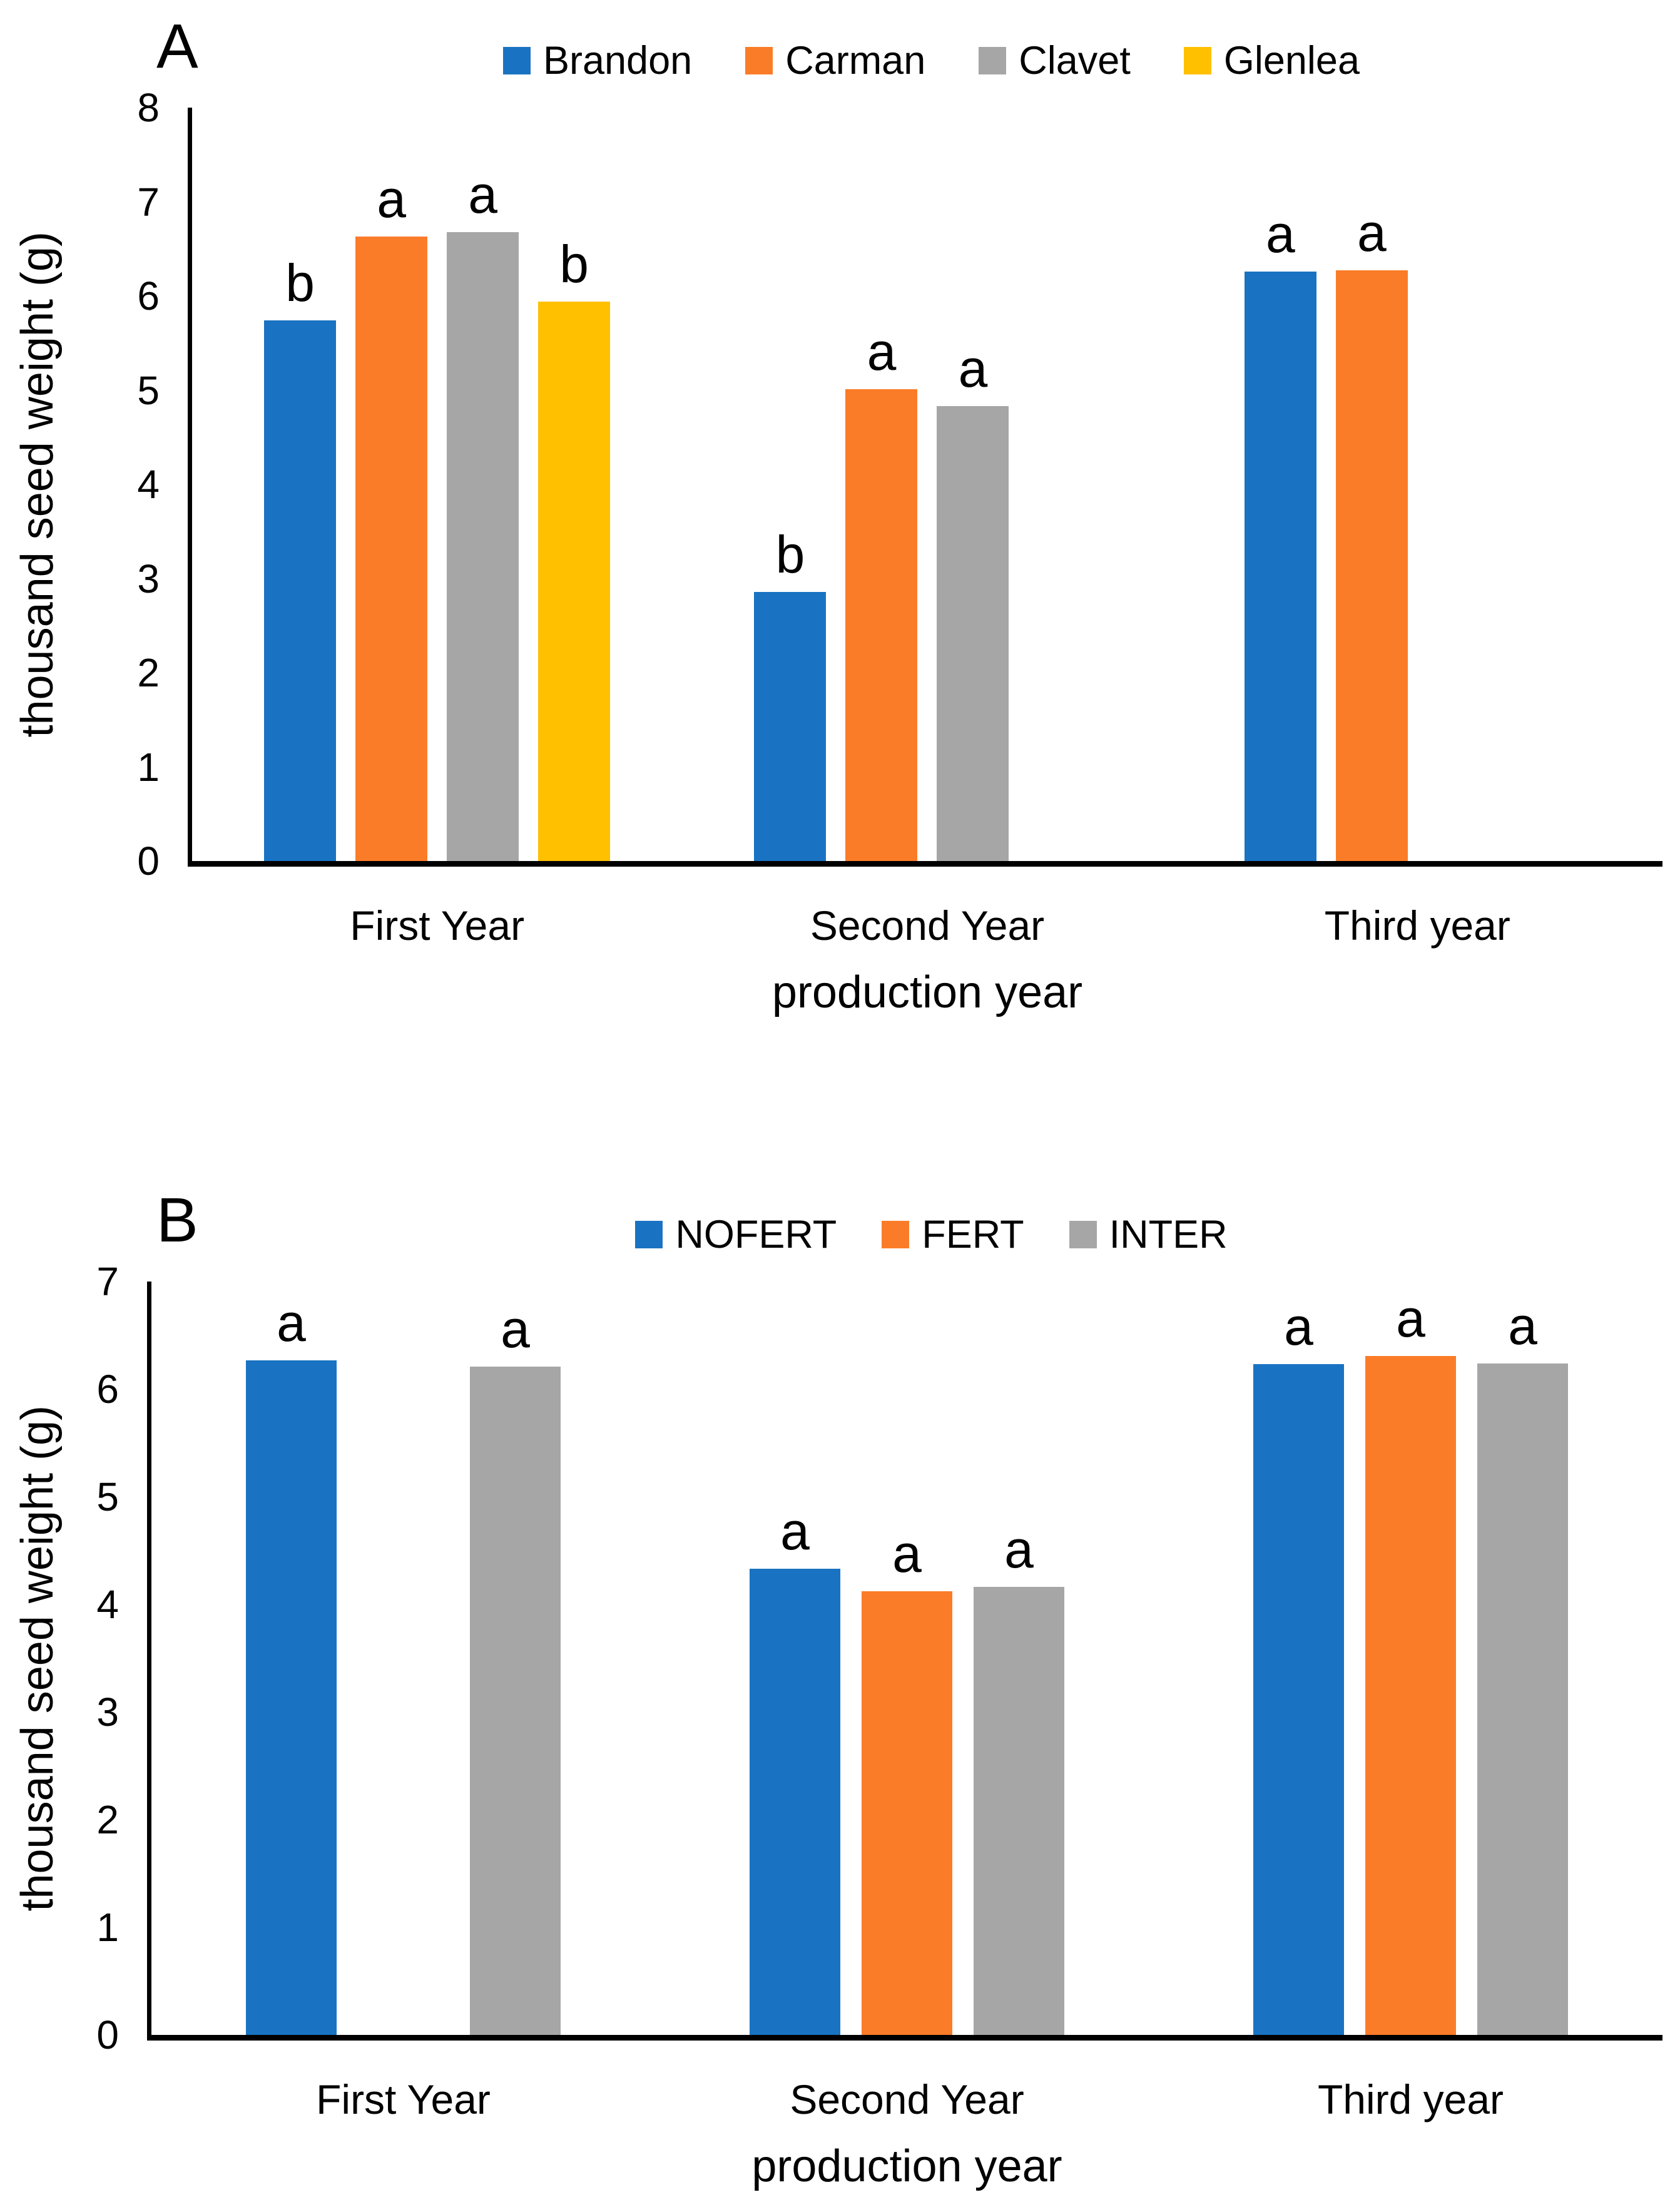 The height and width of the screenshot is (2212, 1675). What do you see at coordinates (1522, 1659) in the screenshot?
I see `bar-slot-inter-third-year: a` at bounding box center [1522, 1659].